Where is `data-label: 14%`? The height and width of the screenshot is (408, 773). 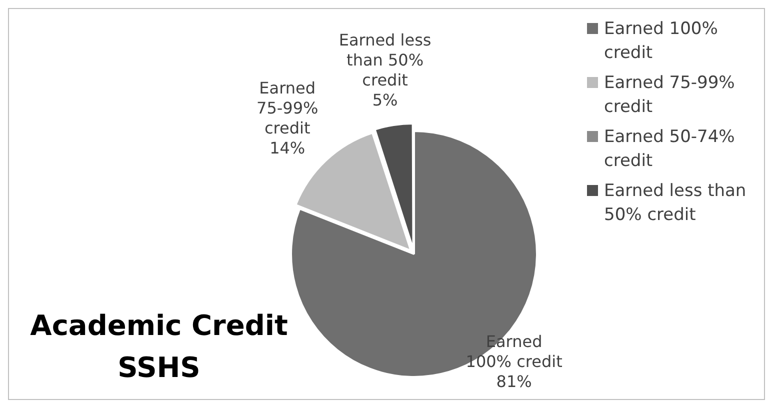 data-label: 14% is located at coordinates (288, 148).